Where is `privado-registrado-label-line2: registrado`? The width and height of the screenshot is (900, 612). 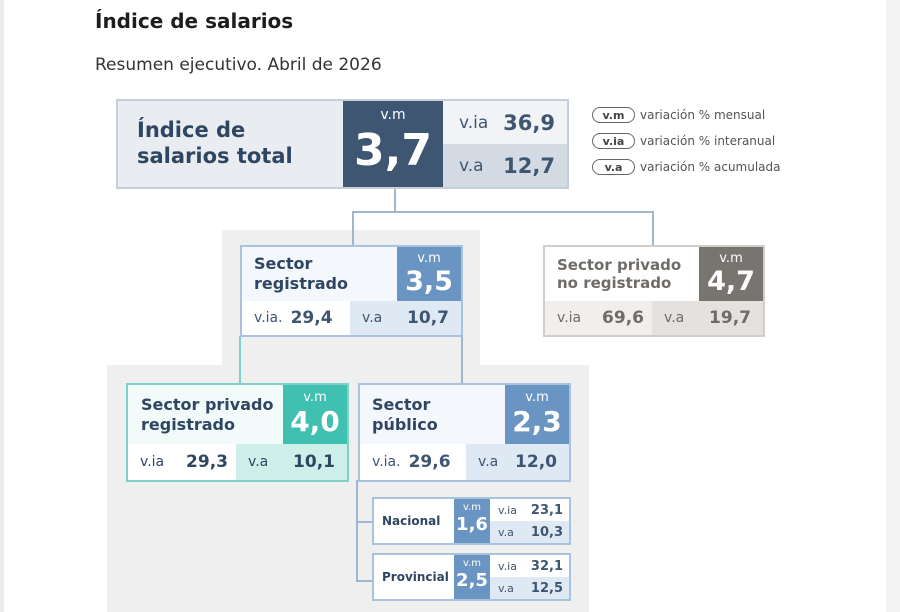 privado-registrado-label-line2: registrado is located at coordinates (188, 424).